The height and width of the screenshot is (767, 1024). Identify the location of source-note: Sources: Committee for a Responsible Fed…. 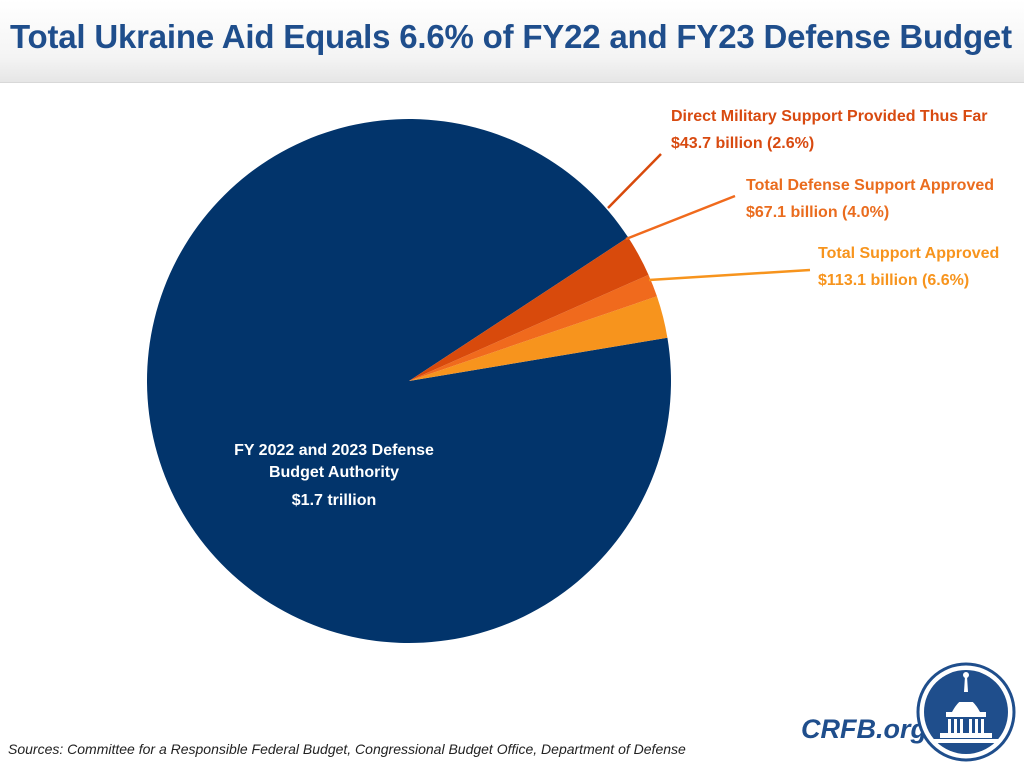
(347, 749).